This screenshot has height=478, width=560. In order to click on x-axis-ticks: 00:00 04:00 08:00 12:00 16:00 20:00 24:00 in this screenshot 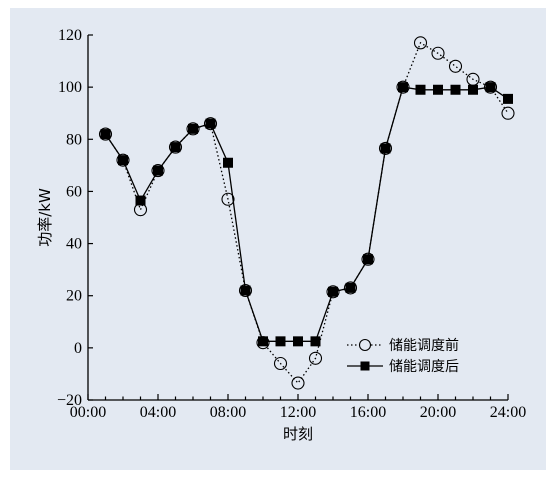, I will do `click(298, 407)`.